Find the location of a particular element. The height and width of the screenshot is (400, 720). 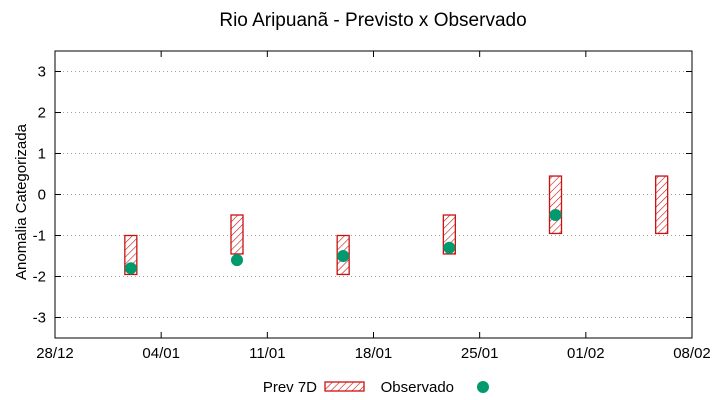

y-tick-label: -1 is located at coordinates (39, 236).